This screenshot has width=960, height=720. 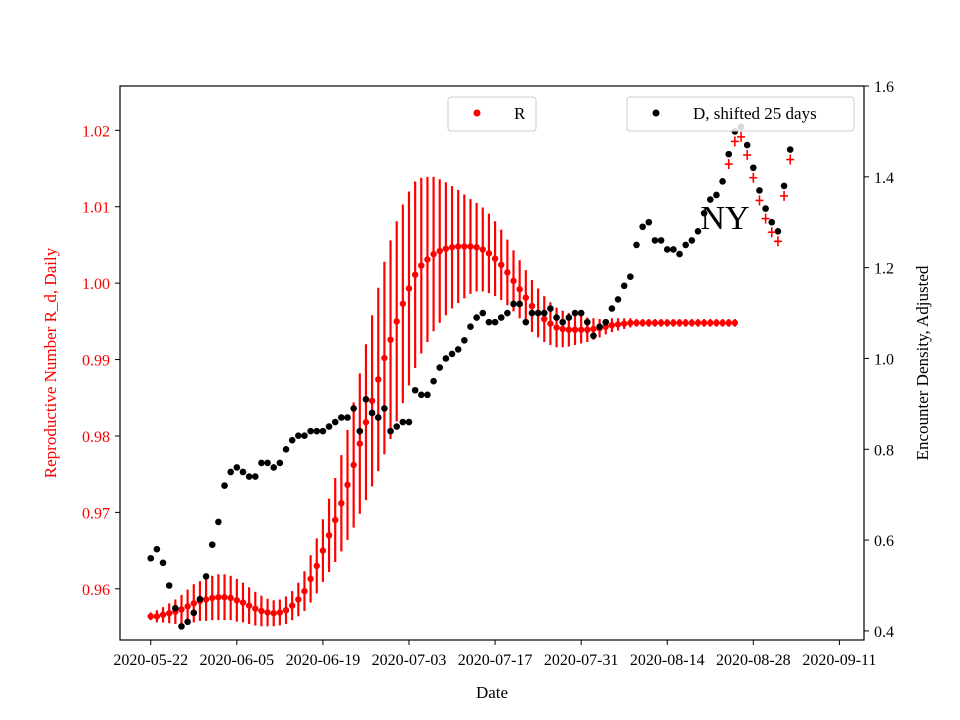 I want to click on right-y-tick-label: 0.4, so click(x=884, y=632).